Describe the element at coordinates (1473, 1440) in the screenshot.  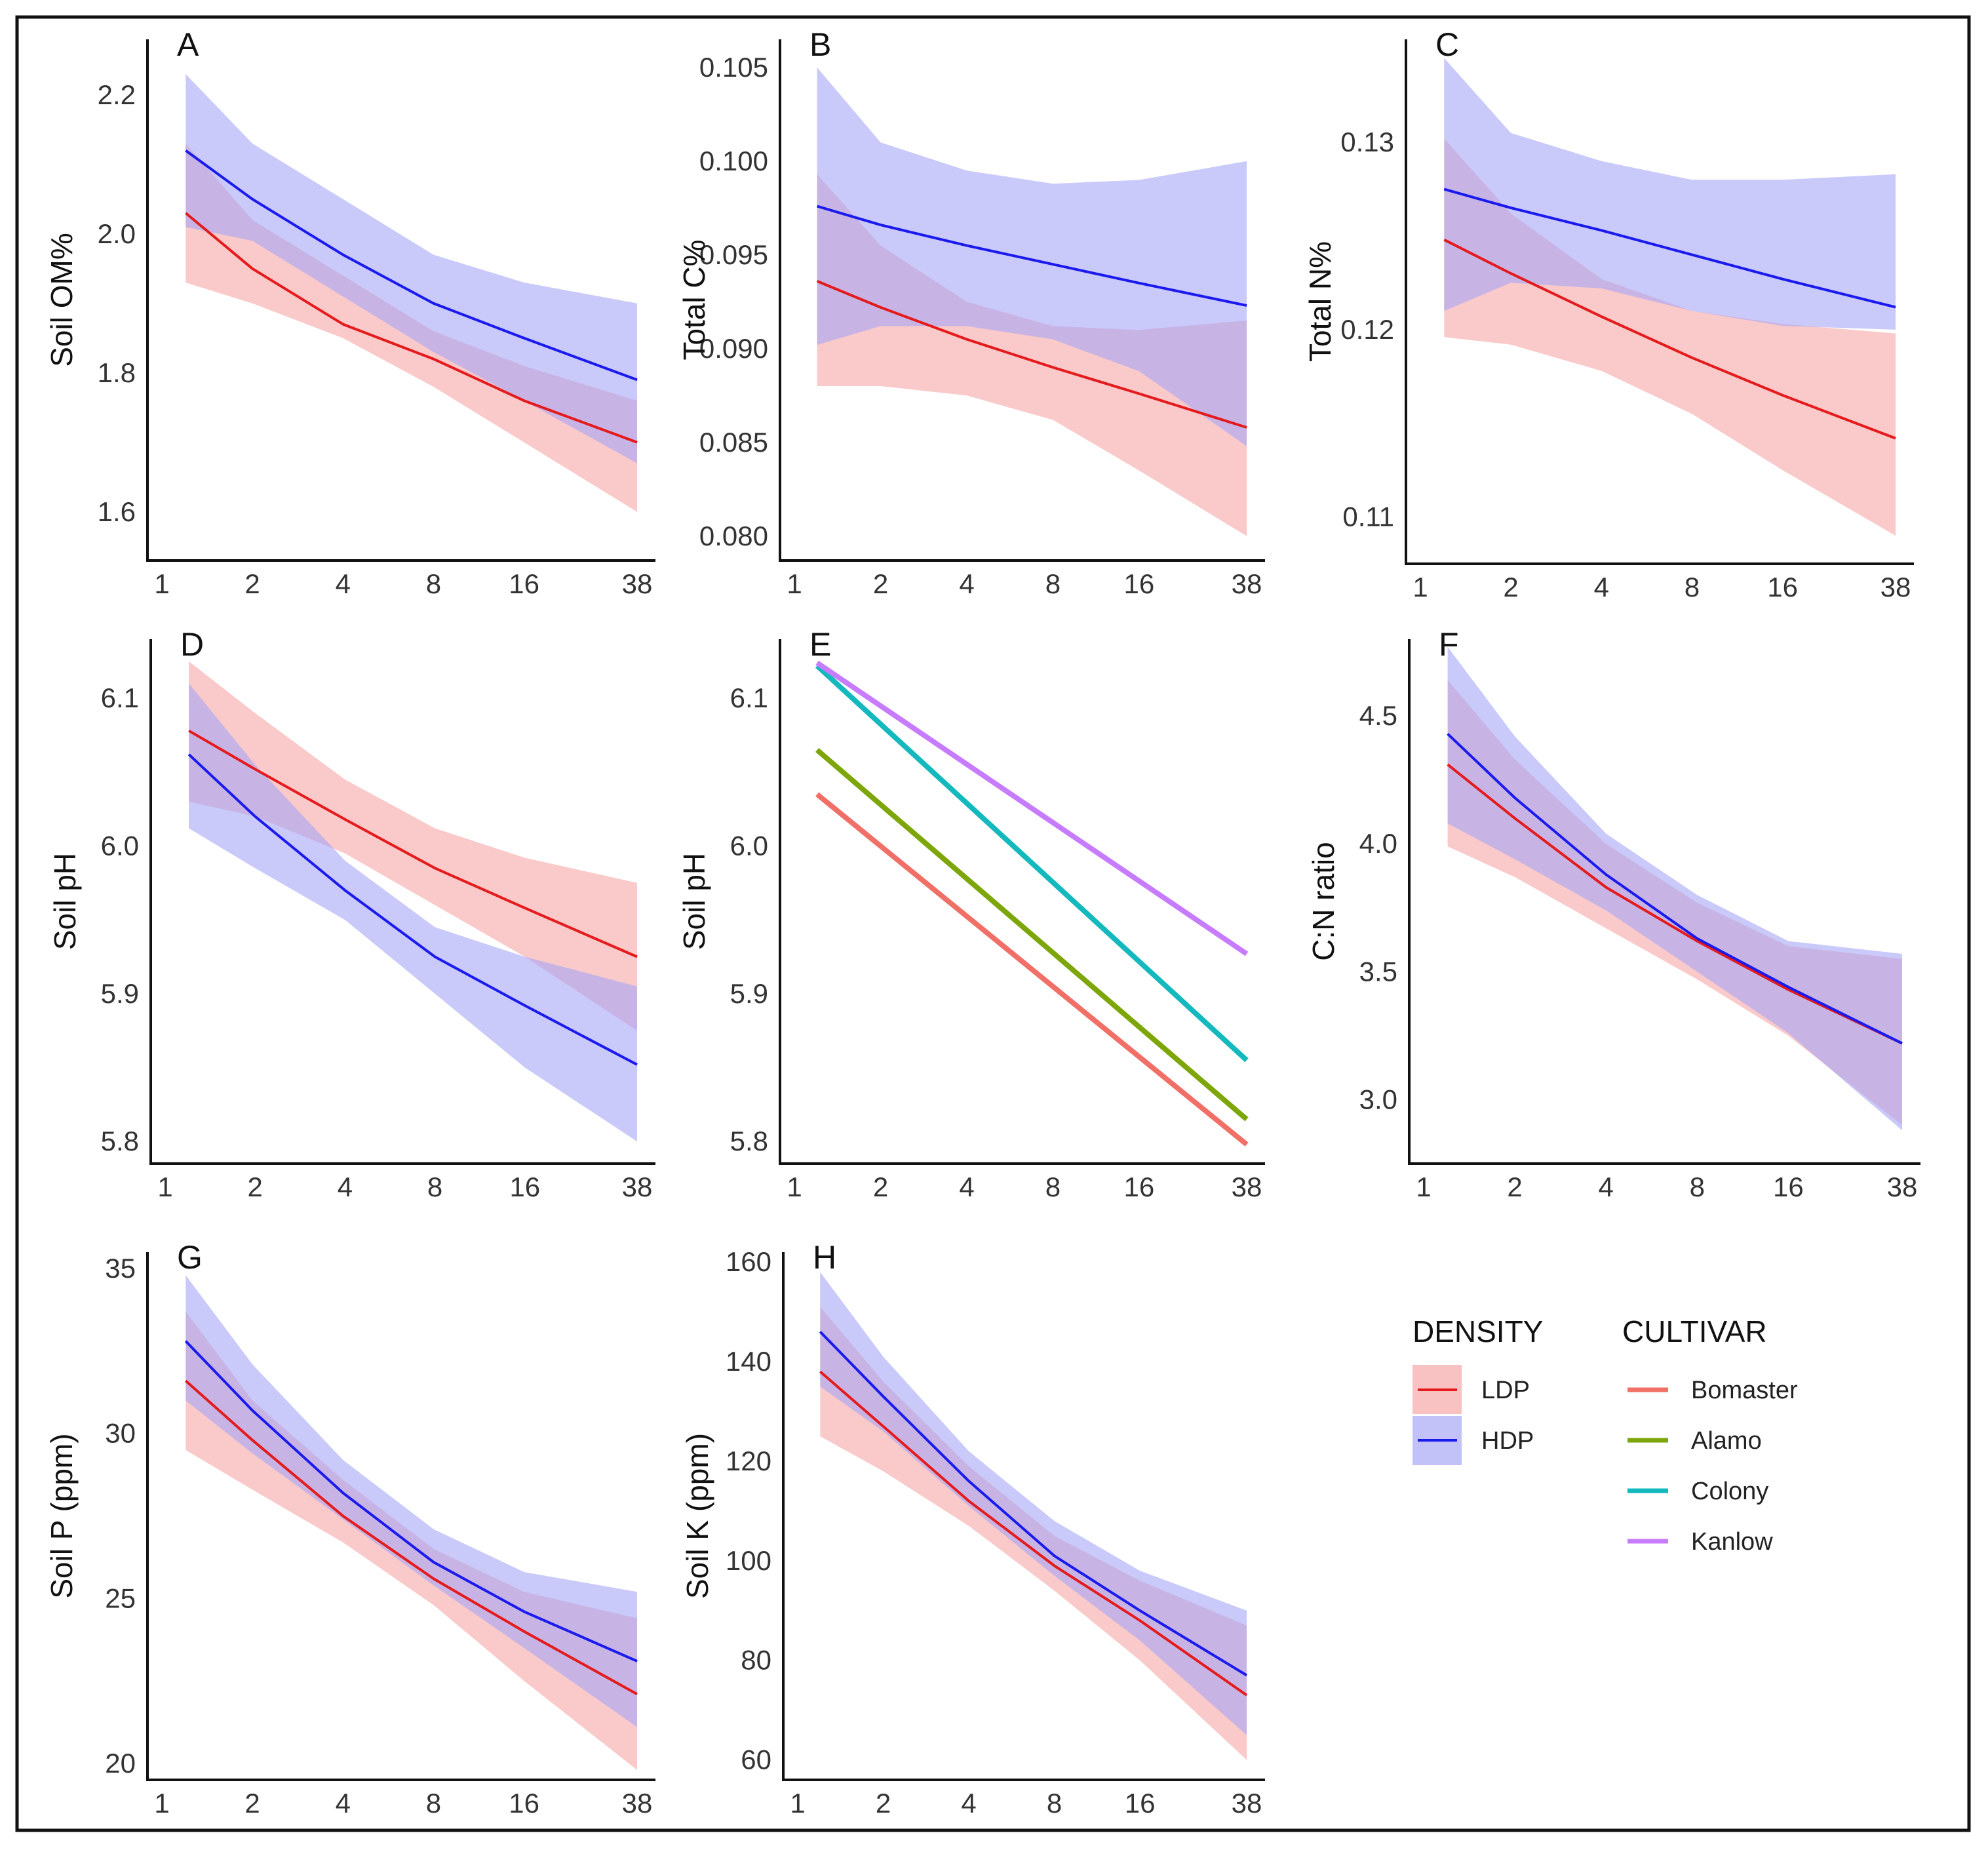
I see `density-legend-item-hdp: HDP` at that location.